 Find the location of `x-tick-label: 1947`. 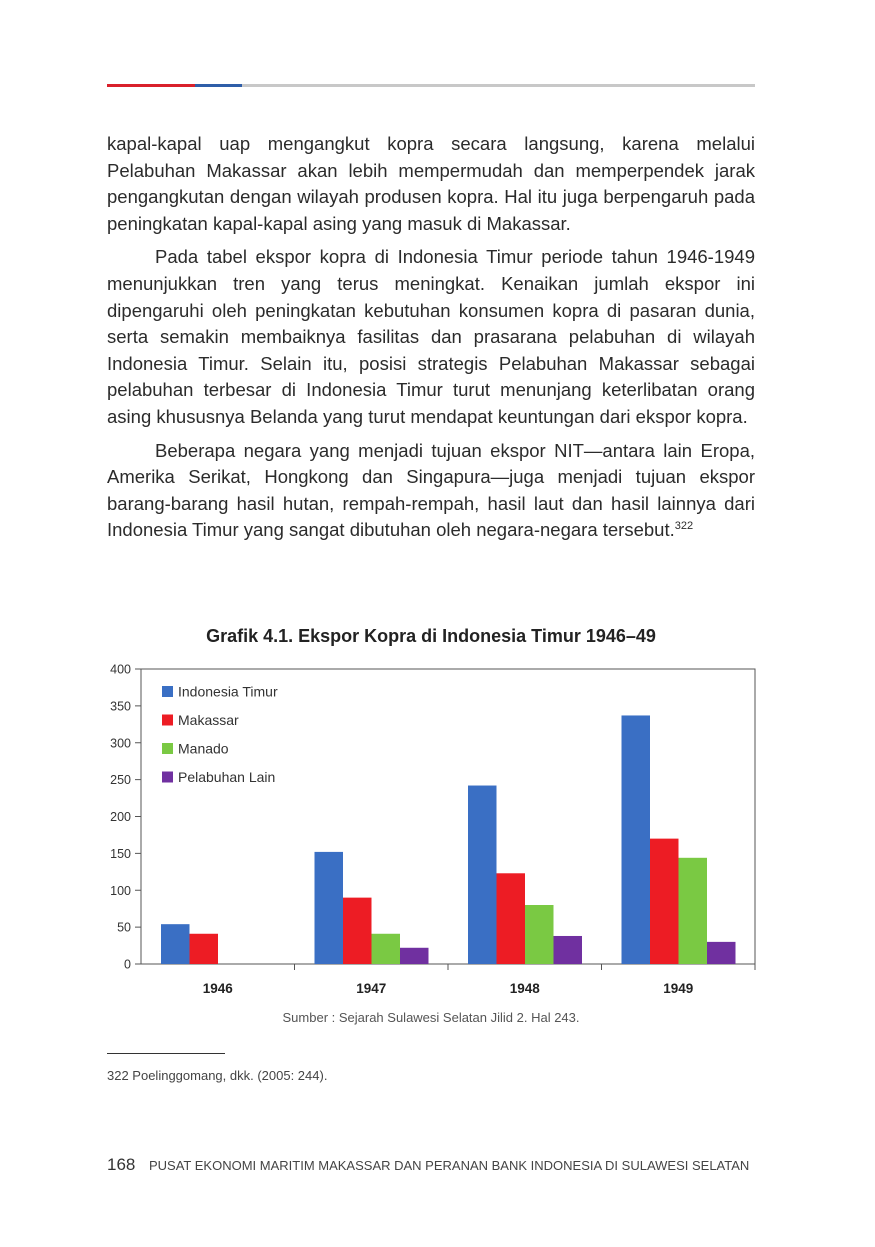

x-tick-label: 1947 is located at coordinates (371, 988).